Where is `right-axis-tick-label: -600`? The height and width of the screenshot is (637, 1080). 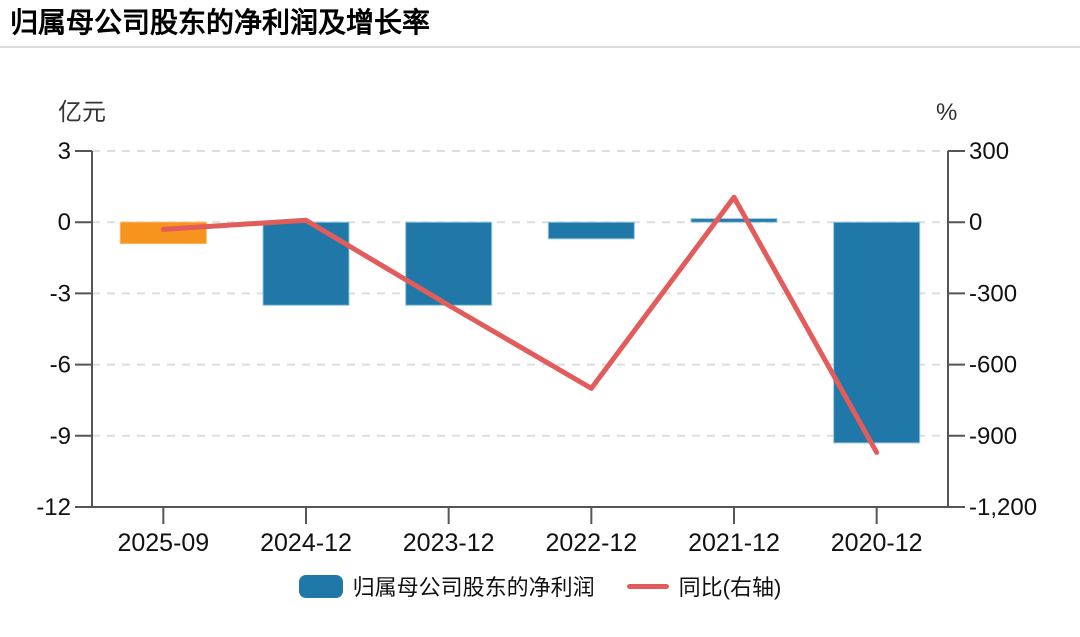
right-axis-tick-label: -600 is located at coordinates (993, 365).